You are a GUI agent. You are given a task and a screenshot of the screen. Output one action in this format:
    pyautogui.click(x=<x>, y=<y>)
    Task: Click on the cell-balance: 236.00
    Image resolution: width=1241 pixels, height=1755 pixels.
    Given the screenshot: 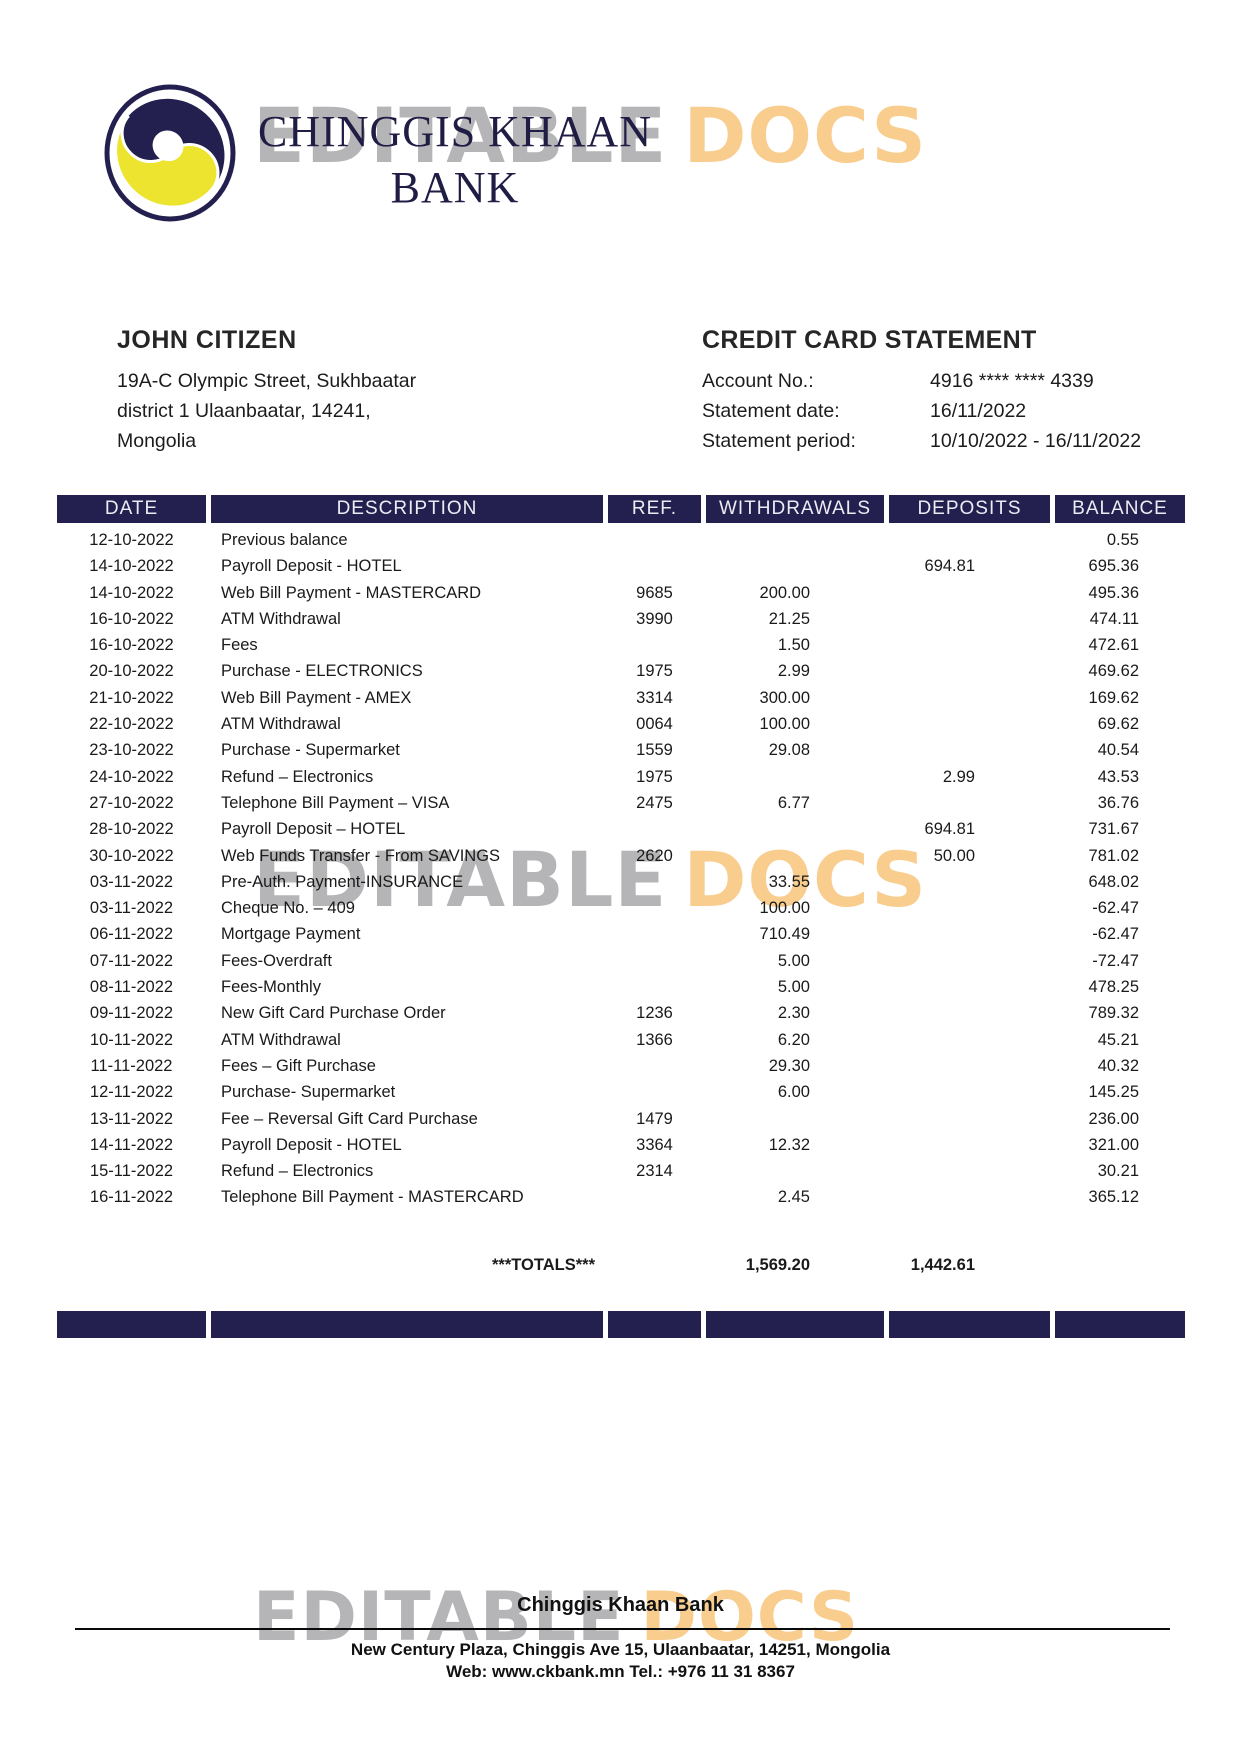 What is the action you would take?
    pyautogui.click(x=1113, y=1118)
    